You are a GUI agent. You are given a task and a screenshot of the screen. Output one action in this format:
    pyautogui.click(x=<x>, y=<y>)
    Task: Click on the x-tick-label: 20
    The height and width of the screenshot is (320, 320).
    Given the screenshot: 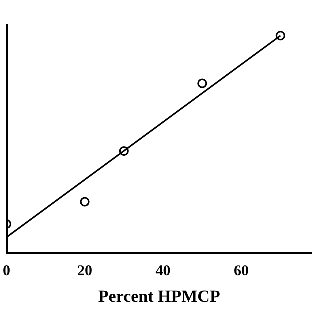 What is the action you would take?
    pyautogui.click(x=85, y=271)
    